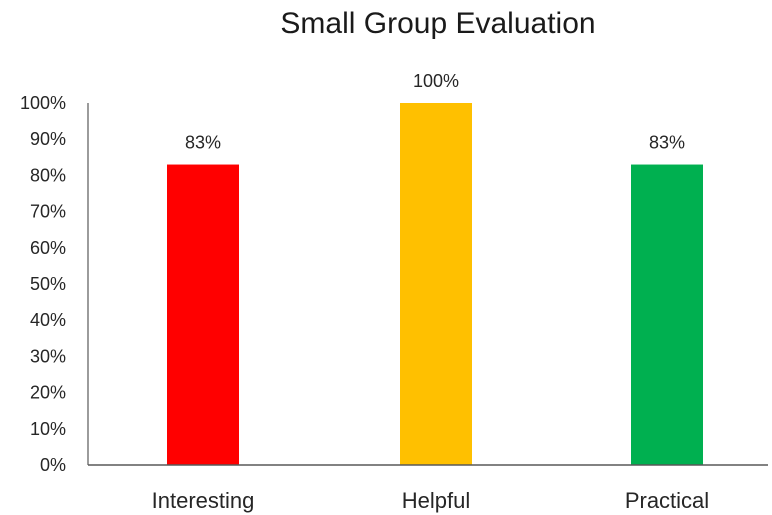 The image size is (772, 515). I want to click on x-axis: Interesting Helpful Practical, so click(428, 488).